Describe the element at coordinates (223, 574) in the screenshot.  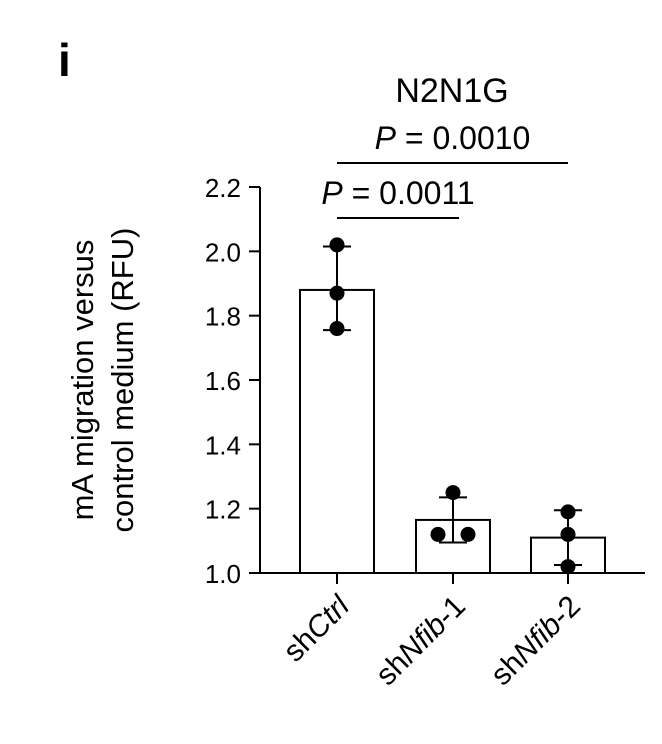
I see `y-tick-label: 1.0` at that location.